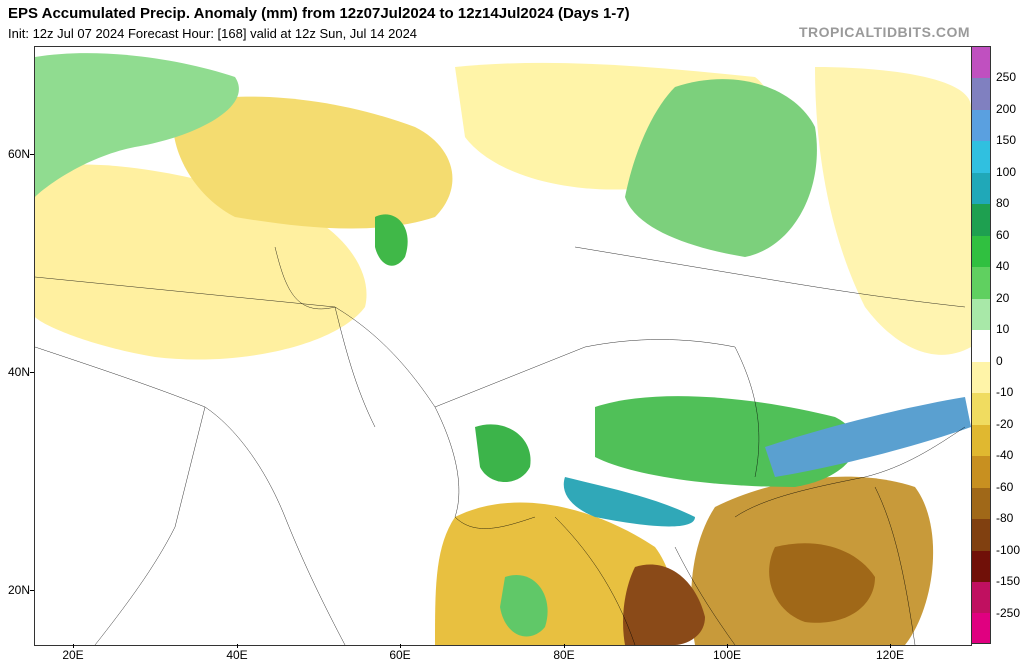  What do you see at coordinates (1005, 486) in the screenshot?
I see `colorbar-label: -60` at bounding box center [1005, 486].